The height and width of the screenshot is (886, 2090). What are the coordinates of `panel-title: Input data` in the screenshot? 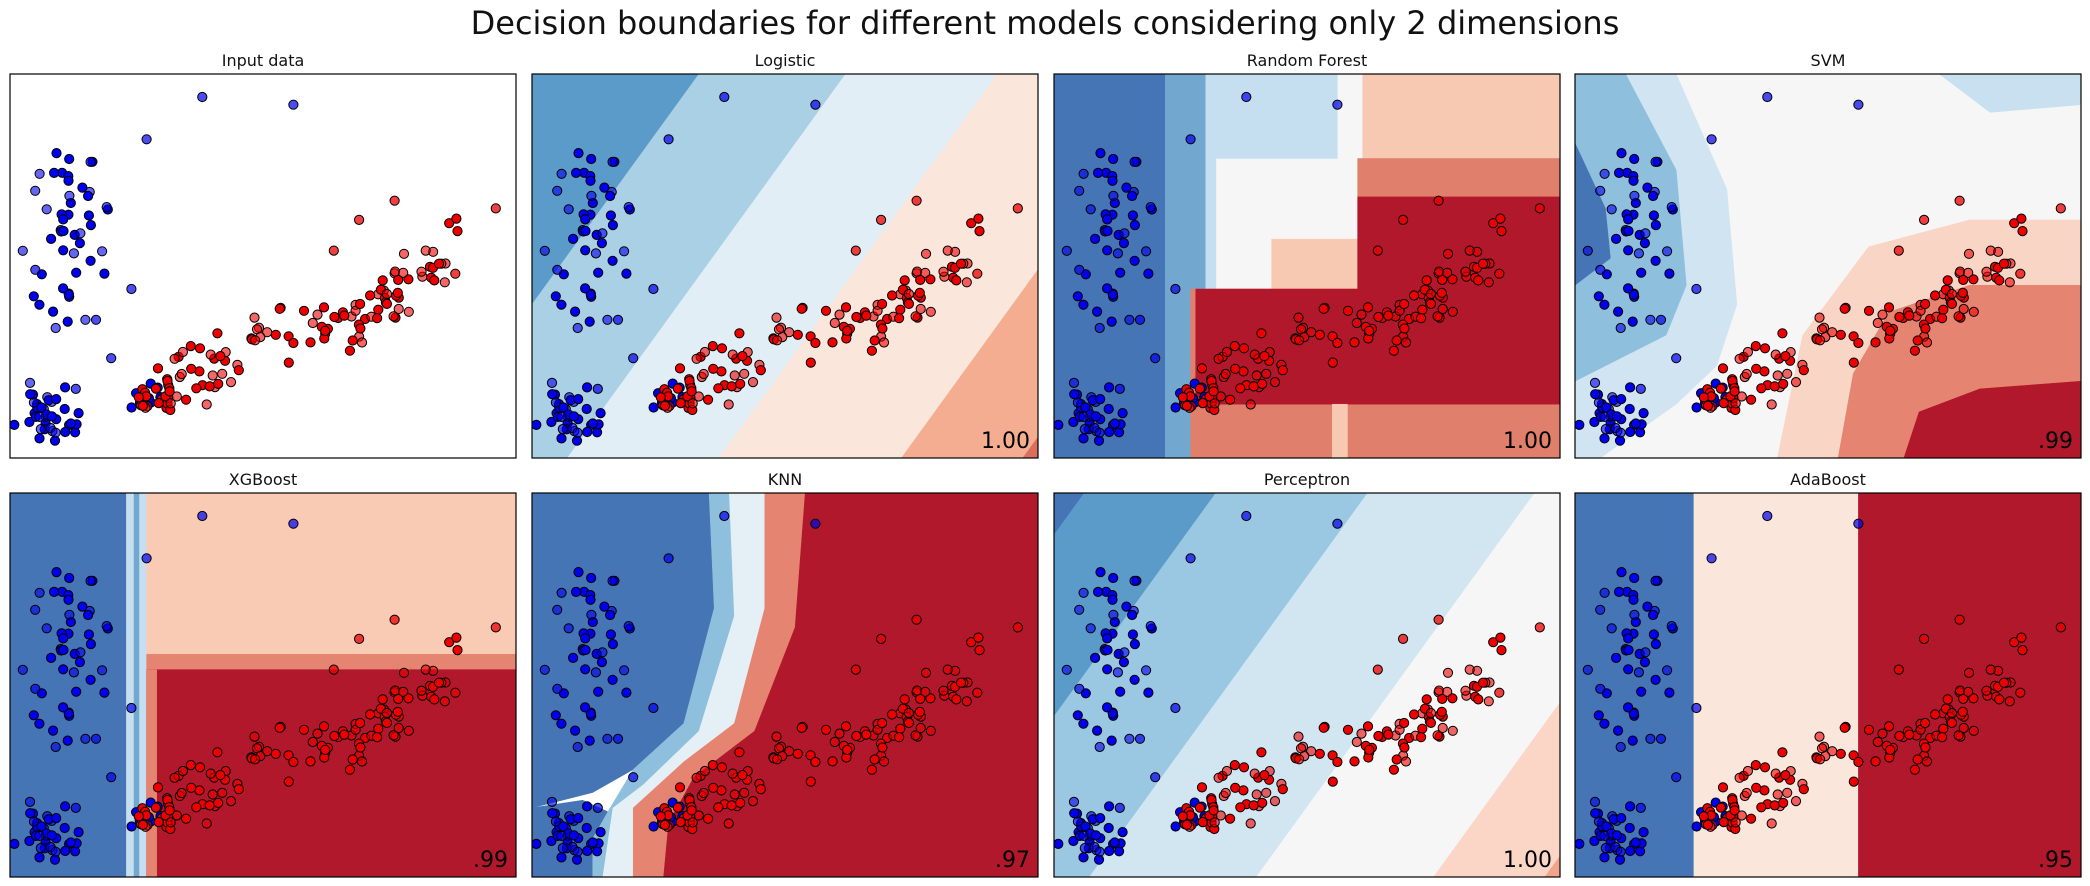 It's located at (263, 60).